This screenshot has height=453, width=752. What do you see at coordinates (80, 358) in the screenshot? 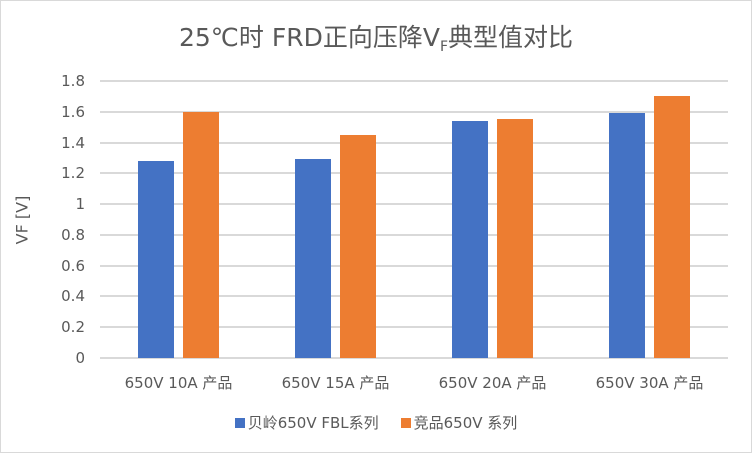
I see `y-tick-label: 0` at bounding box center [80, 358].